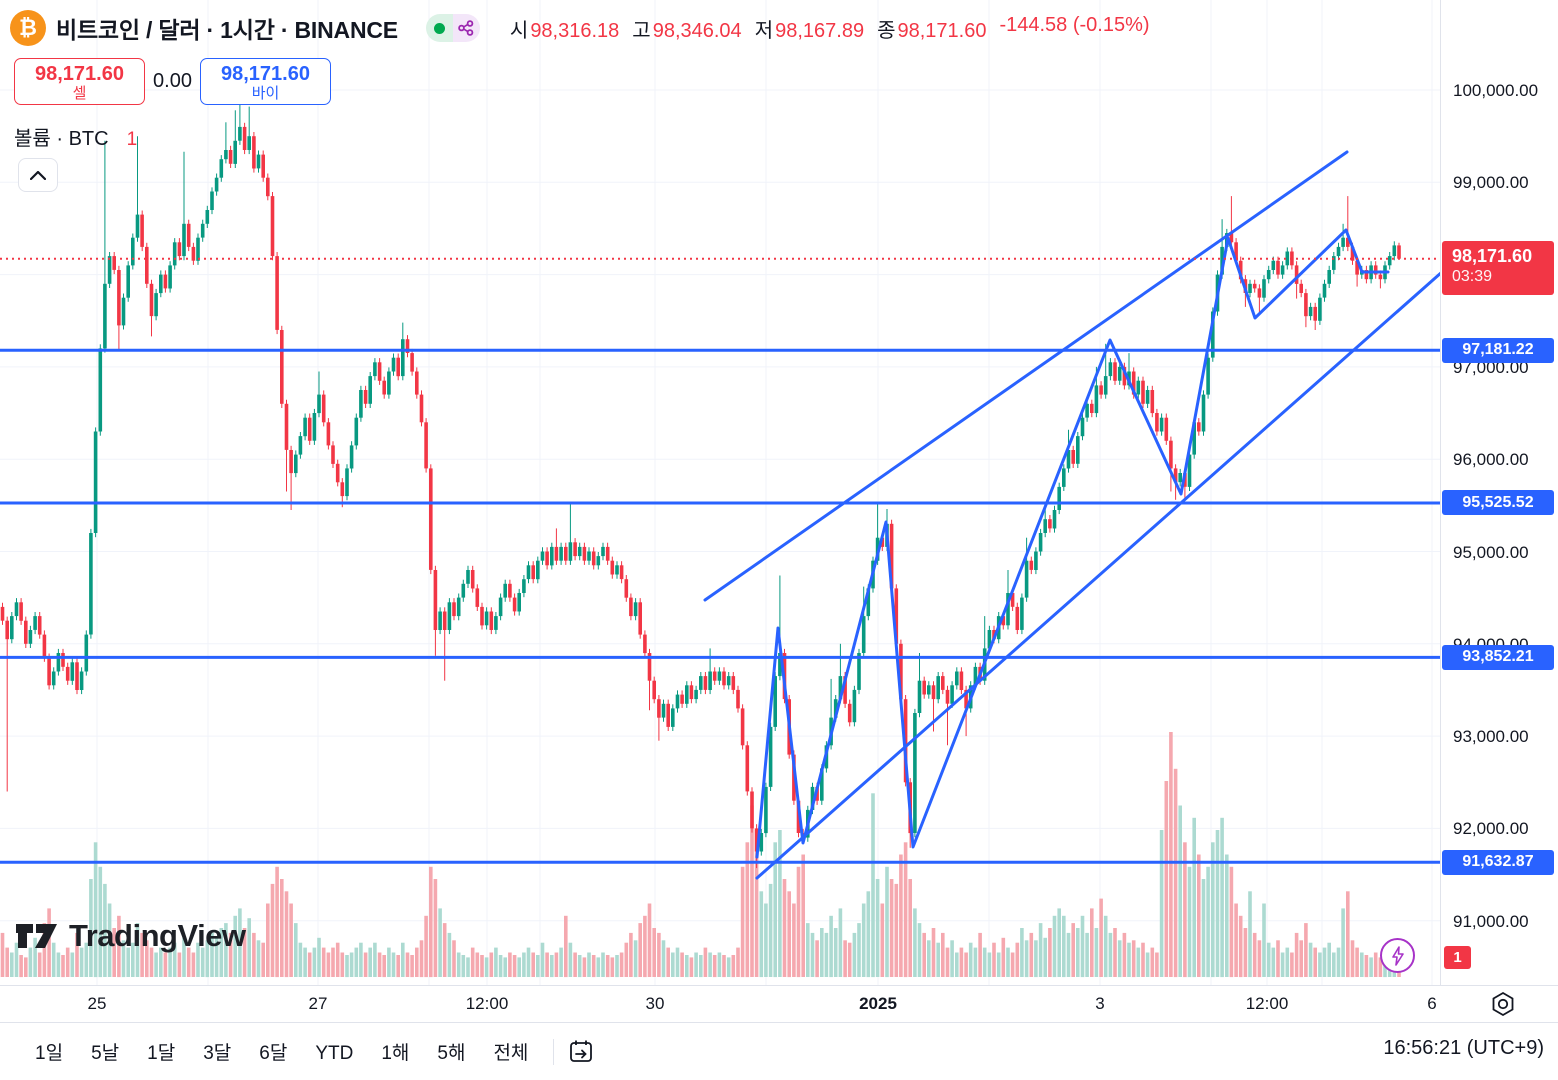  What do you see at coordinates (395, 1051) in the screenshot?
I see `range-button-1해: 1해` at bounding box center [395, 1051].